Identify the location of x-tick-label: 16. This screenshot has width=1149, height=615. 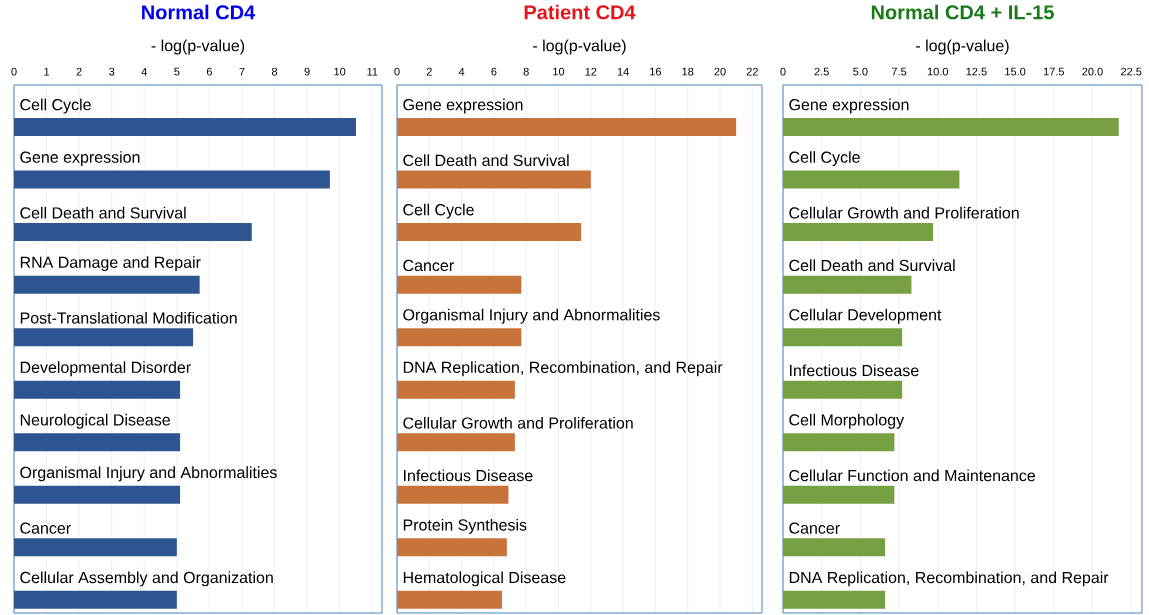
(656, 71).